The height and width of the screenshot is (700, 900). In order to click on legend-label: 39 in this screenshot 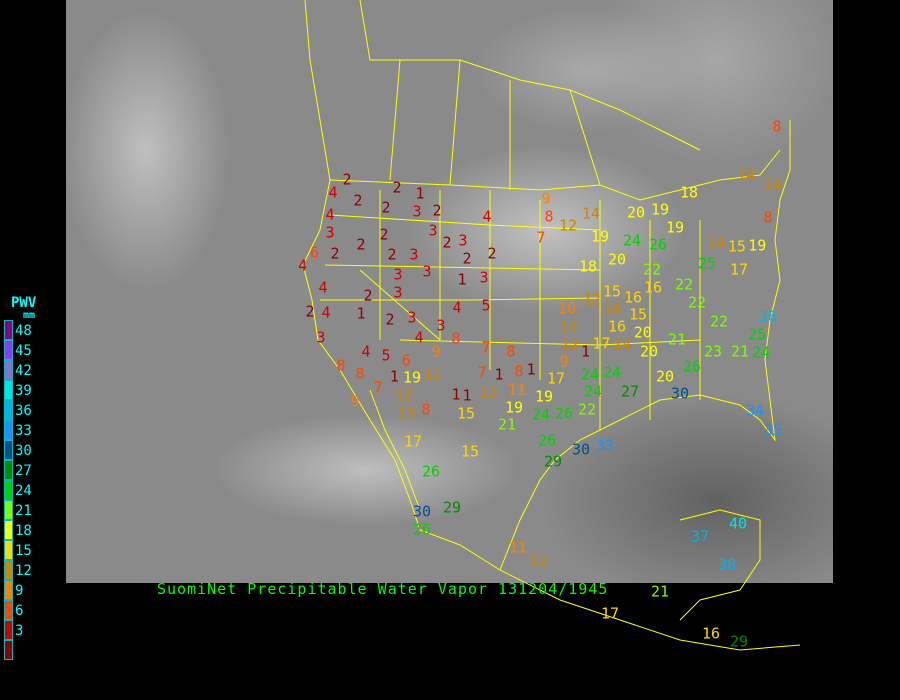, I will do `click(23, 391)`.